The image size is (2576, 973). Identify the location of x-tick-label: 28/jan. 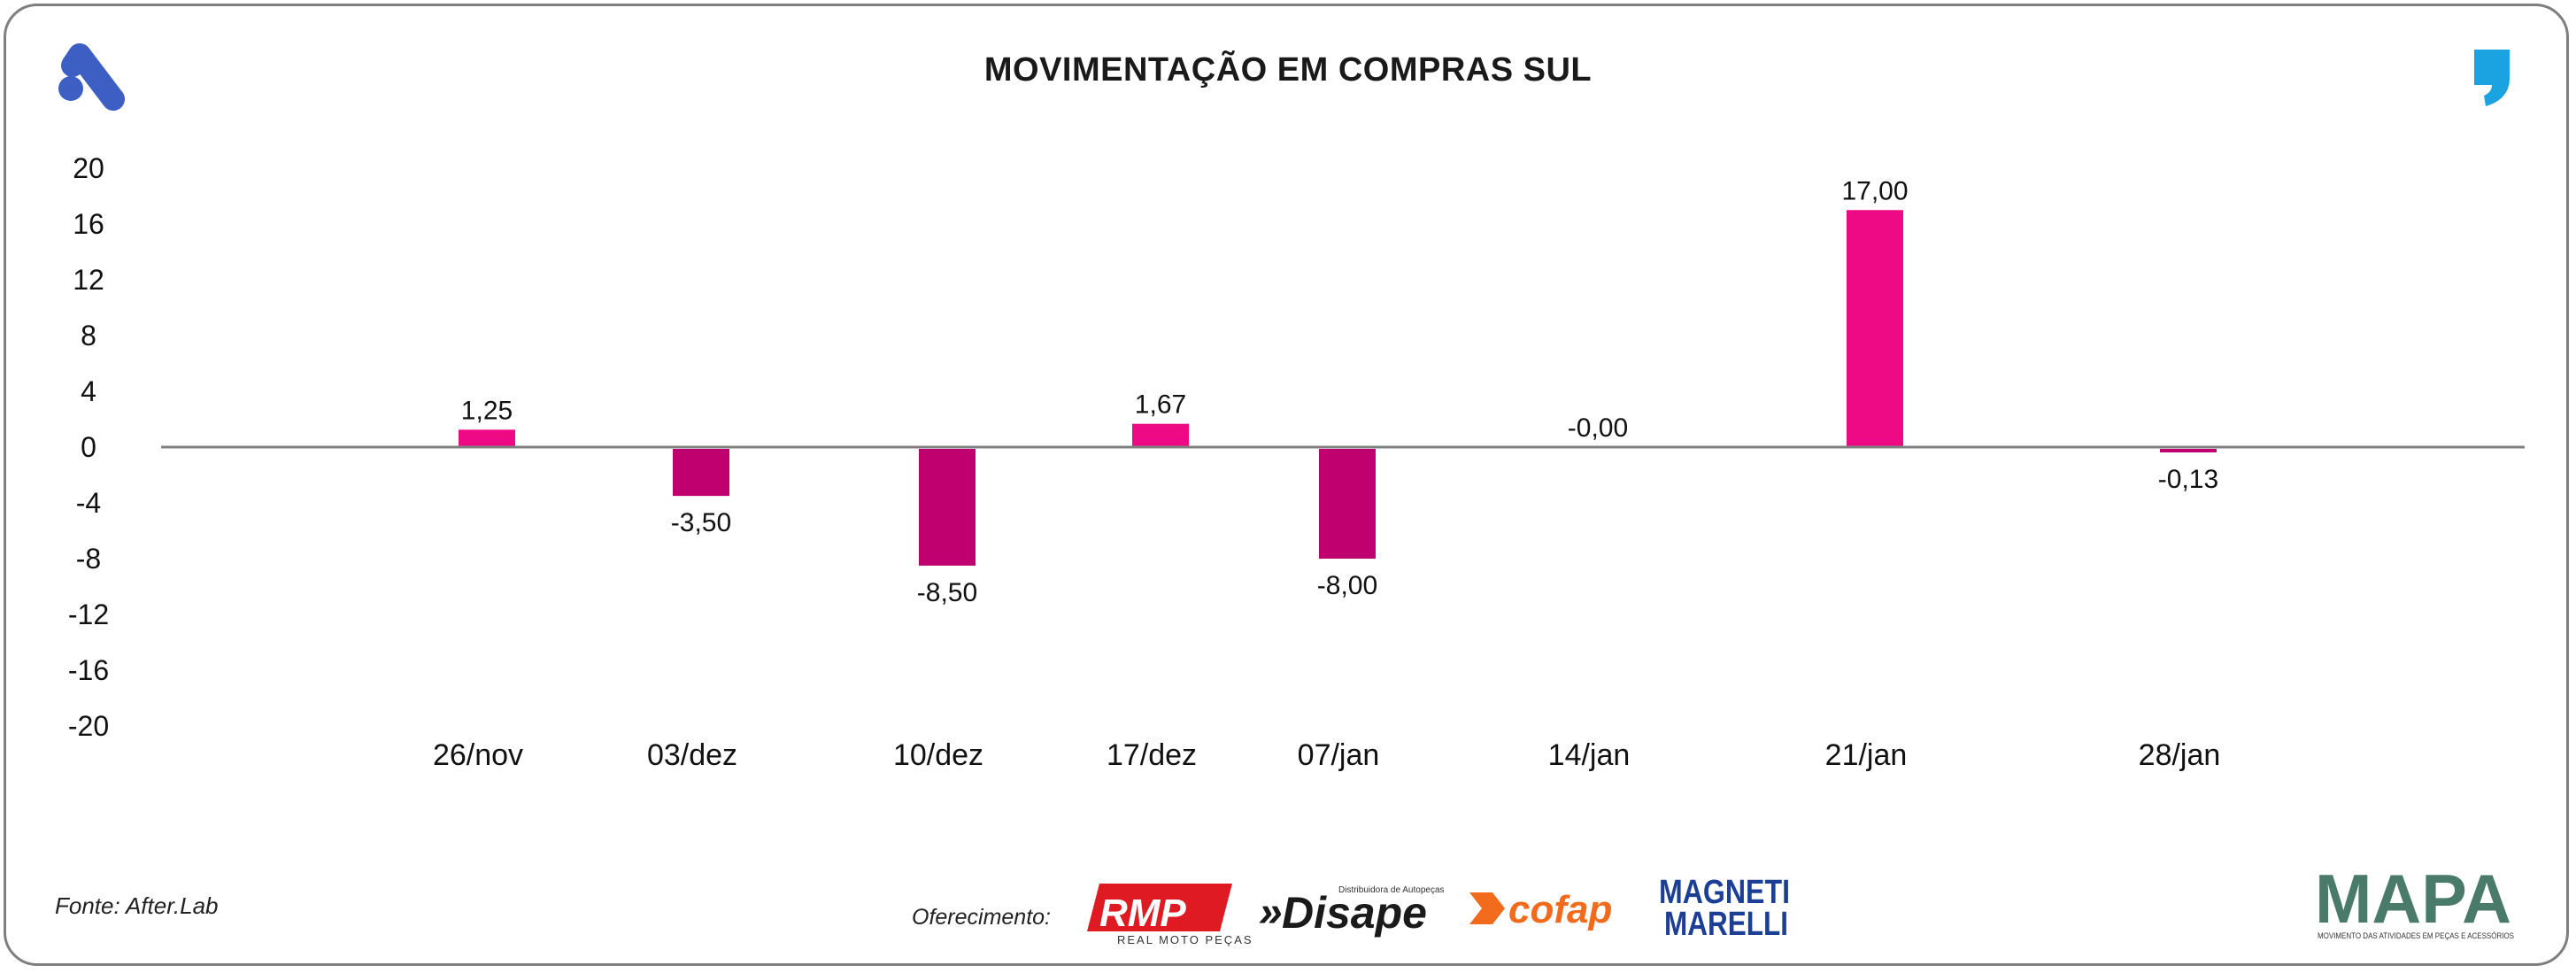
(2180, 755).